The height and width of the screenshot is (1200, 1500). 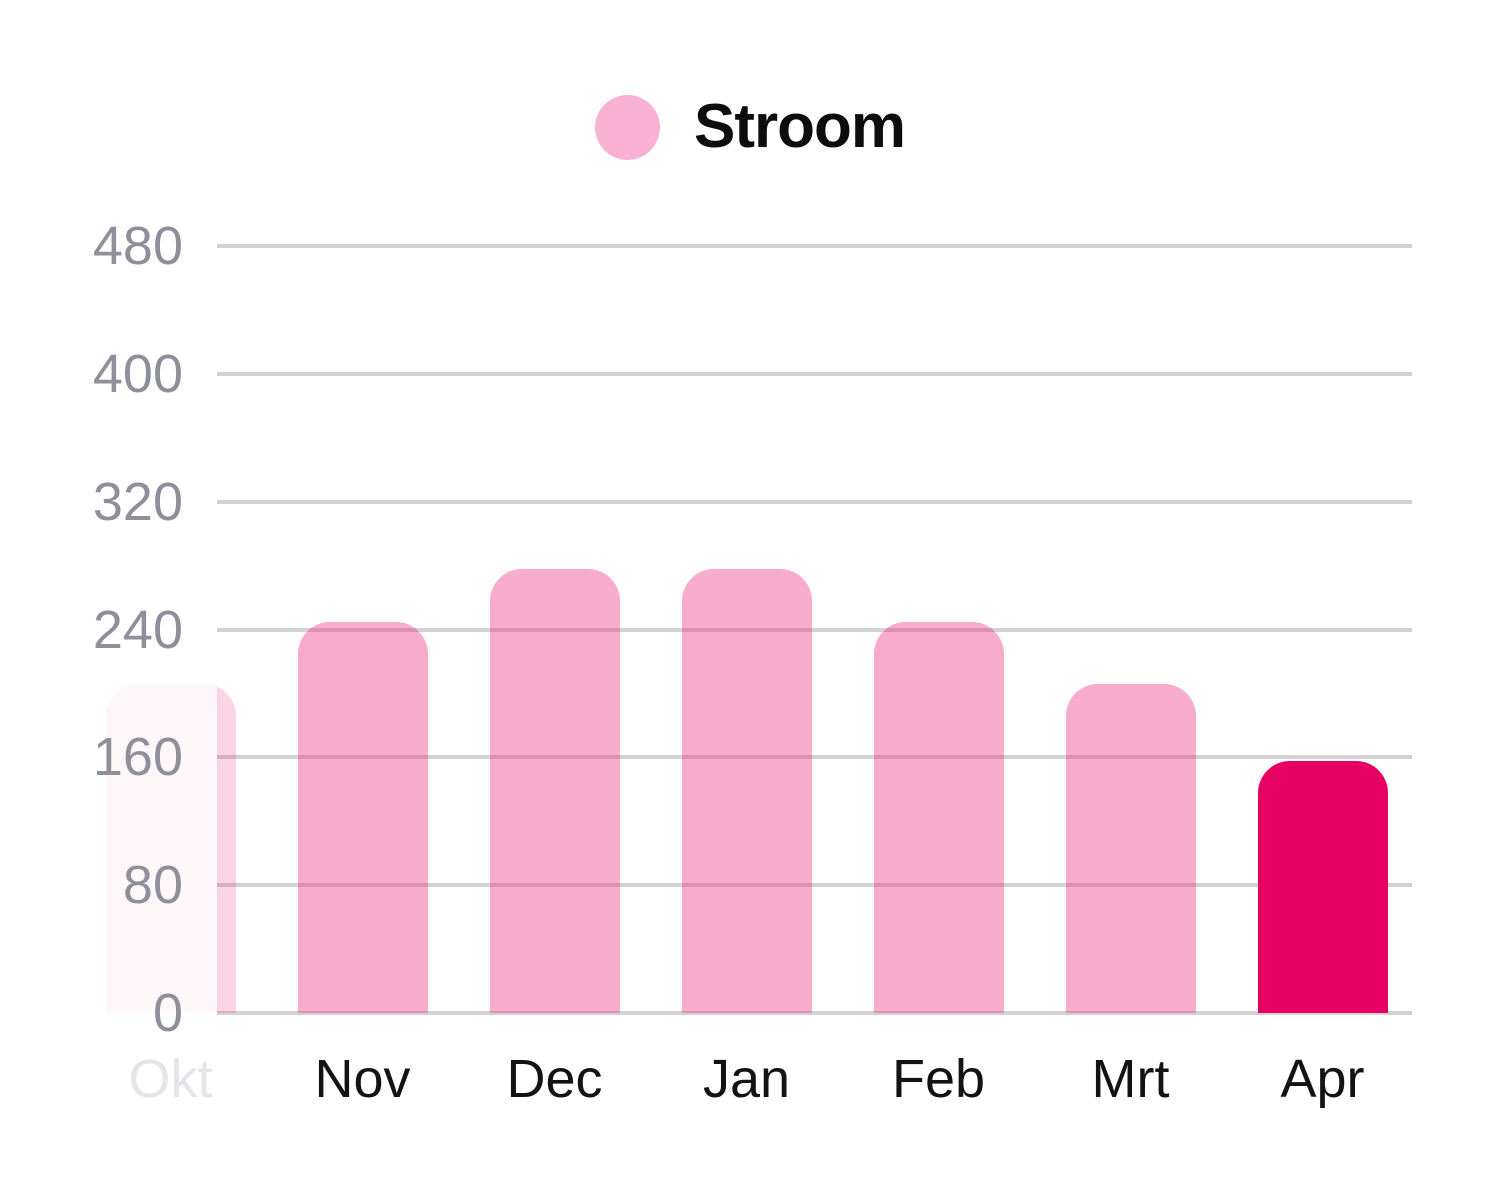 I want to click on bar-dec, so click(x=554, y=790).